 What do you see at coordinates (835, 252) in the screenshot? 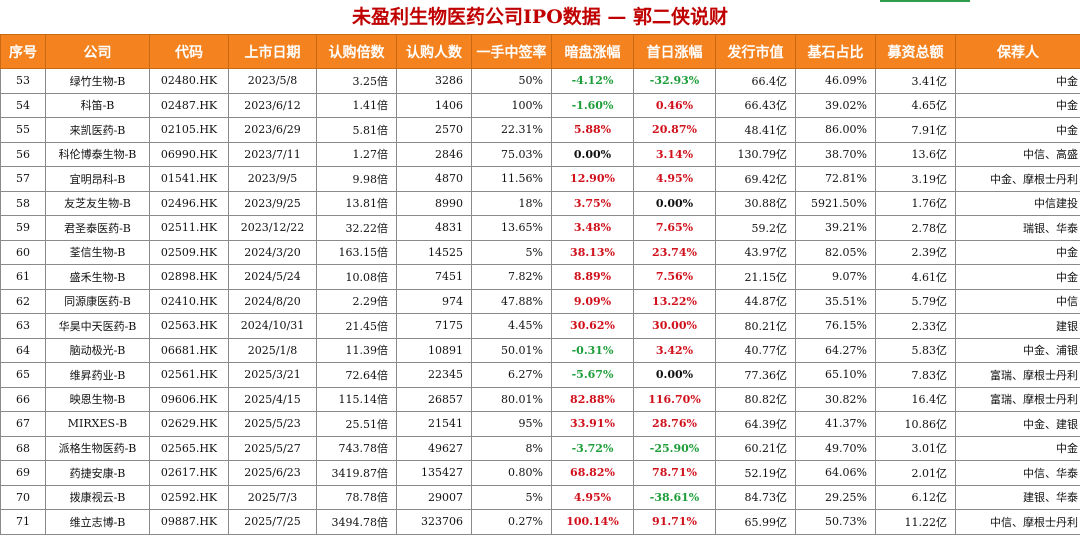
I see `cell-cornerstone-share: 82.05%` at bounding box center [835, 252].